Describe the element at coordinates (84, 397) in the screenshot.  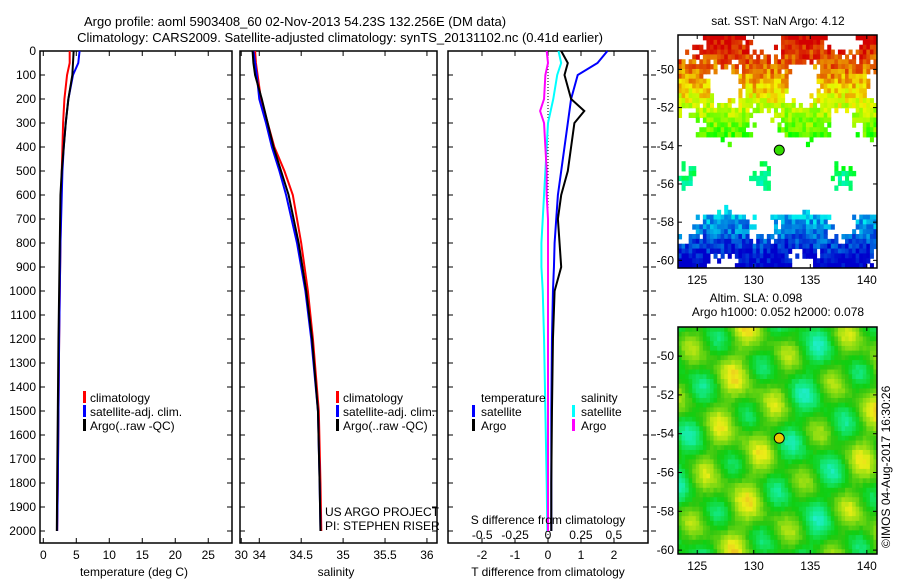
I see `legend-swatch-climatology` at that location.